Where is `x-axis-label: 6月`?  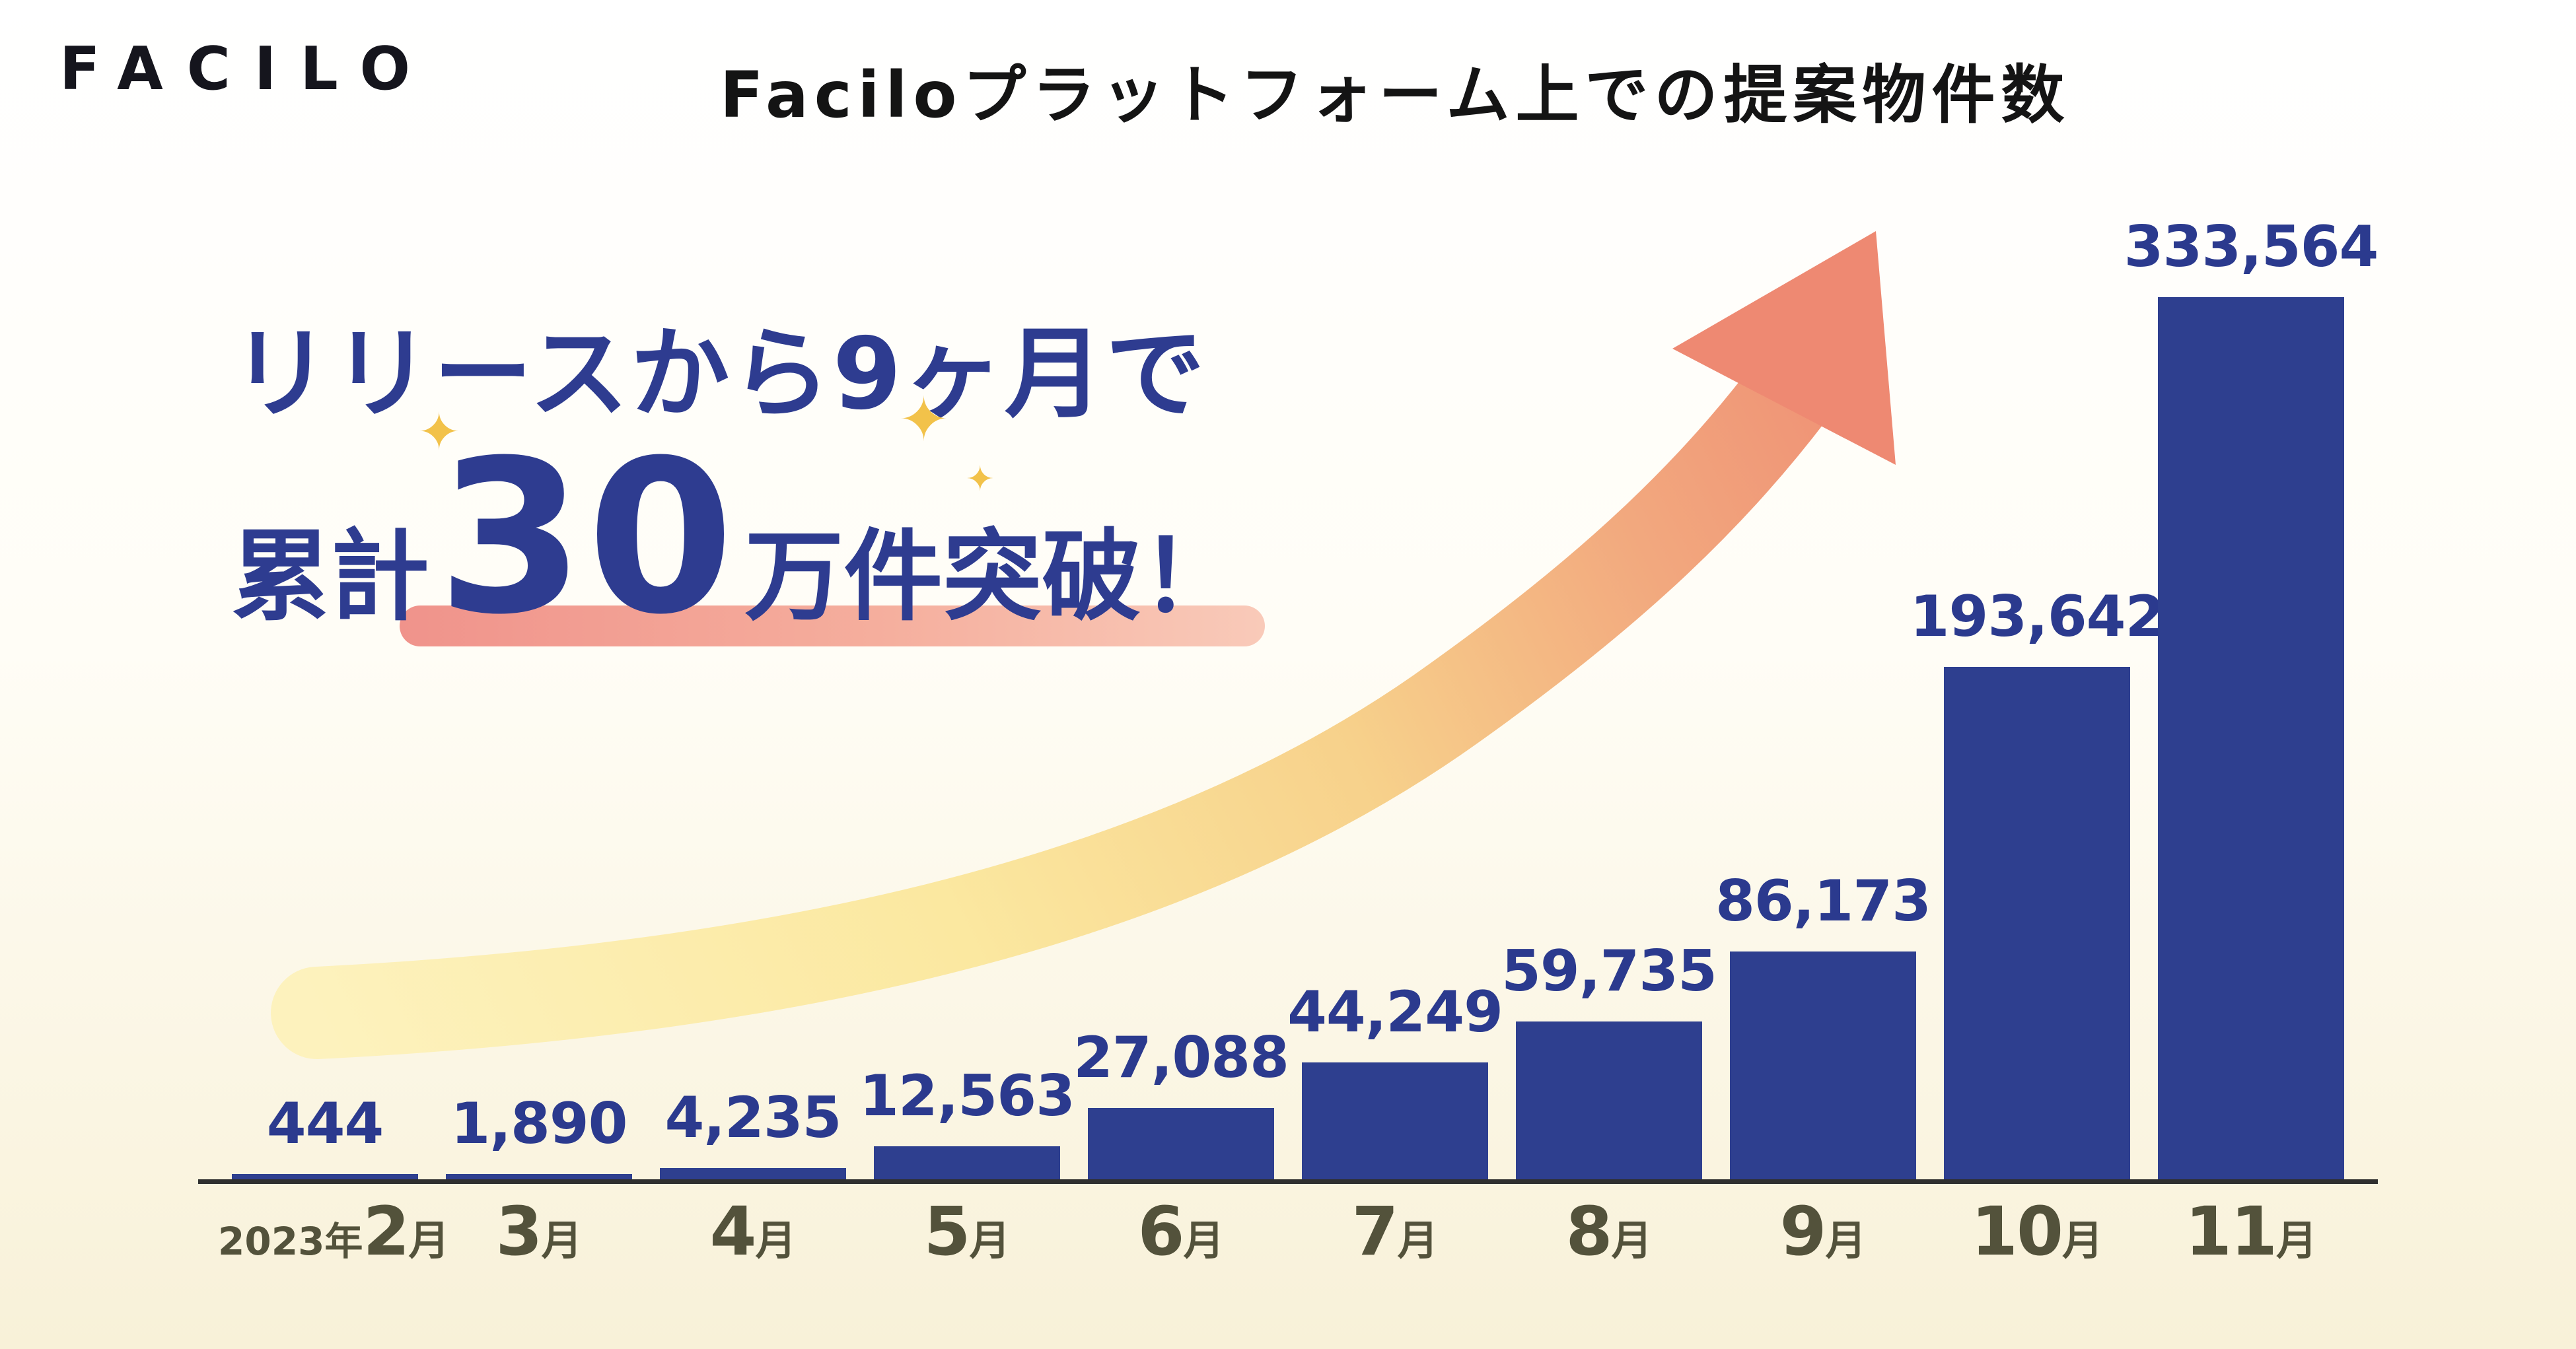
x-axis-label: 6月 is located at coordinates (1181, 1232).